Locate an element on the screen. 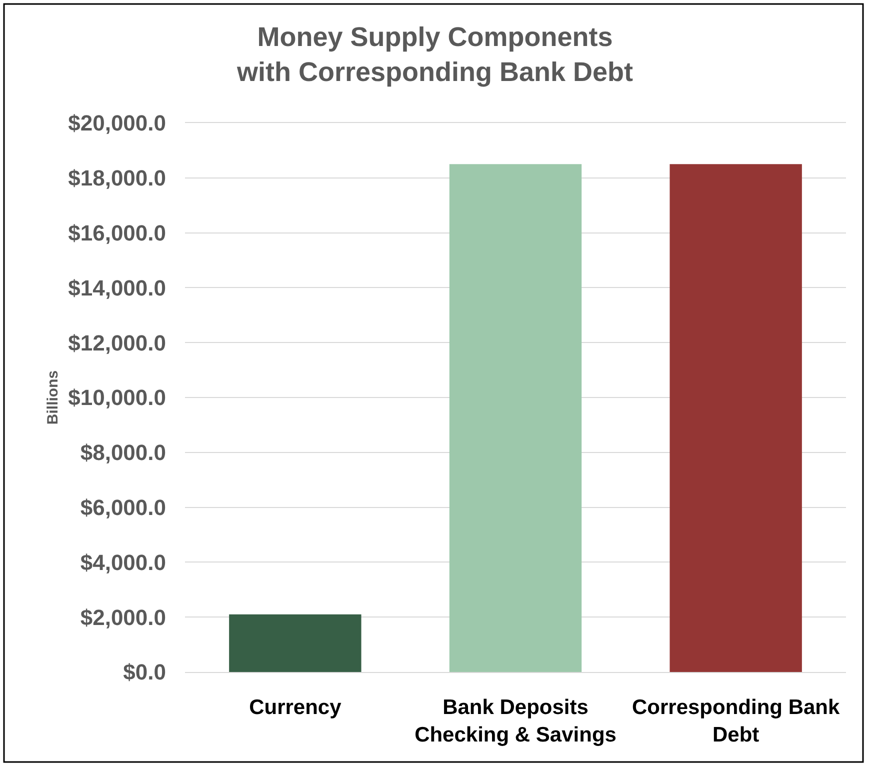 This screenshot has height=768, width=870. y-tick-label: $16,000.0 is located at coordinates (117, 233).